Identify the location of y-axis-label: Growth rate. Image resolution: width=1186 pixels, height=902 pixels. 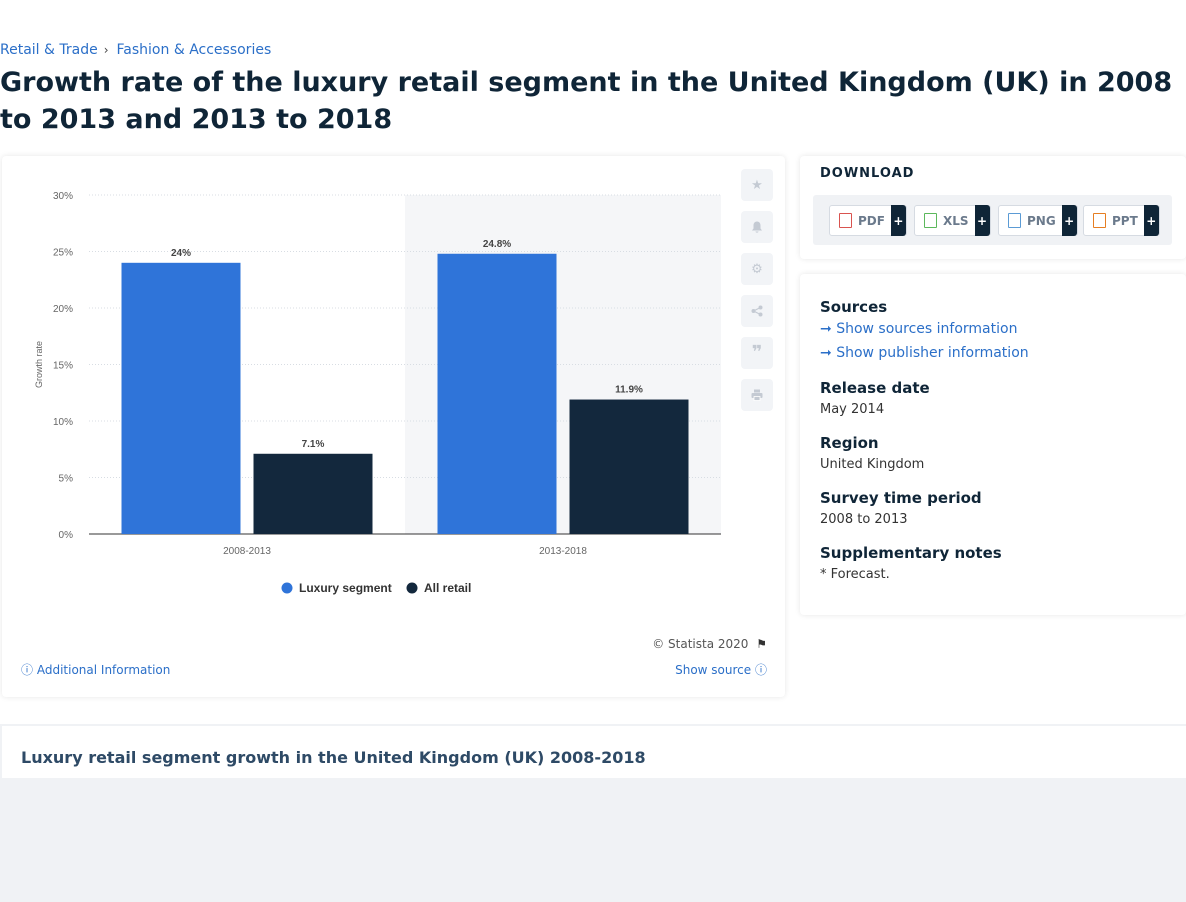
(39, 364).